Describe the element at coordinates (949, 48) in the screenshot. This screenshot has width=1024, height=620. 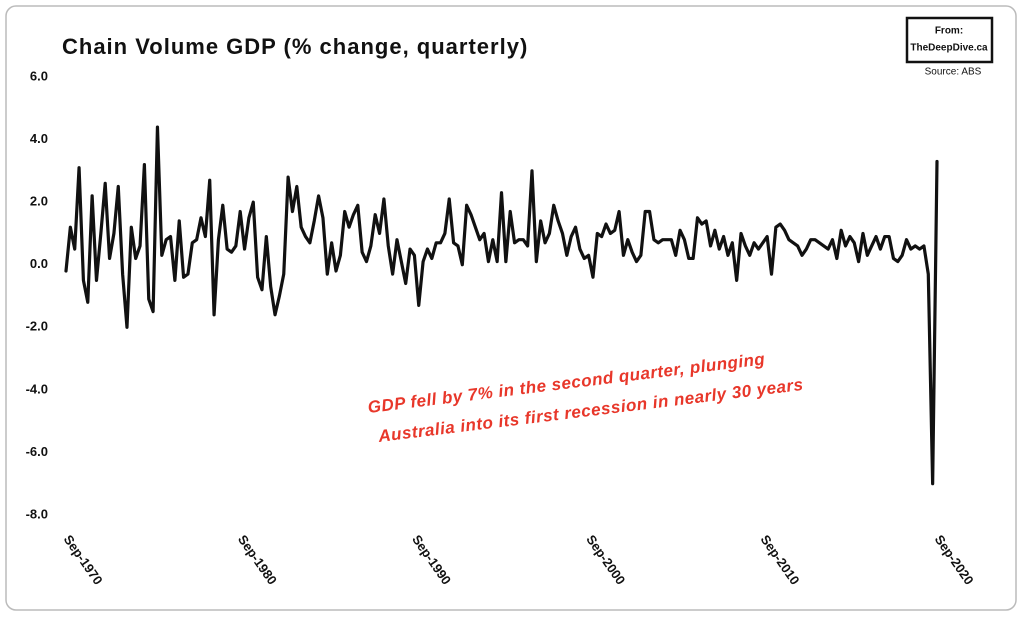
I see `brand-site: TheDeepDive.ca` at that location.